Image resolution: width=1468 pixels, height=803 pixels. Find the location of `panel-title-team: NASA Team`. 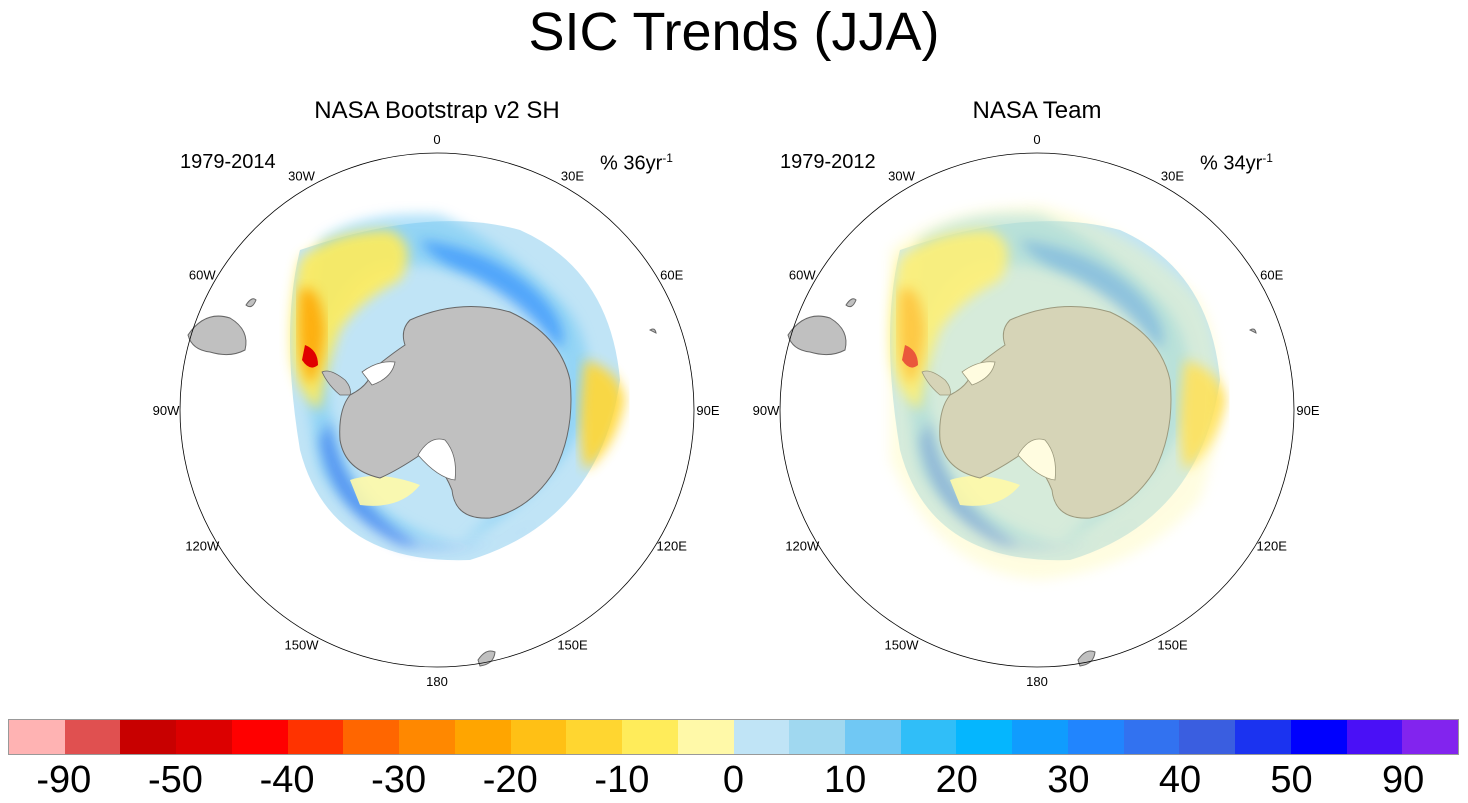

panel-title-team: NASA Team is located at coordinates (1037, 110).